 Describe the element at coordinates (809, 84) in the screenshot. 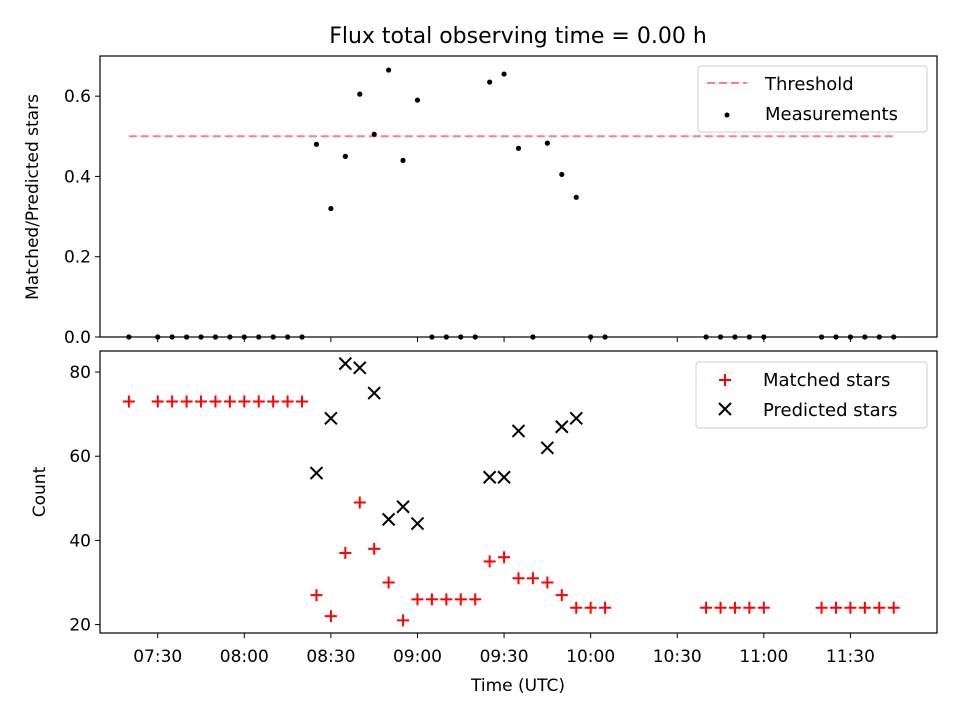

I see `legend-threshold-label: Threshold` at that location.